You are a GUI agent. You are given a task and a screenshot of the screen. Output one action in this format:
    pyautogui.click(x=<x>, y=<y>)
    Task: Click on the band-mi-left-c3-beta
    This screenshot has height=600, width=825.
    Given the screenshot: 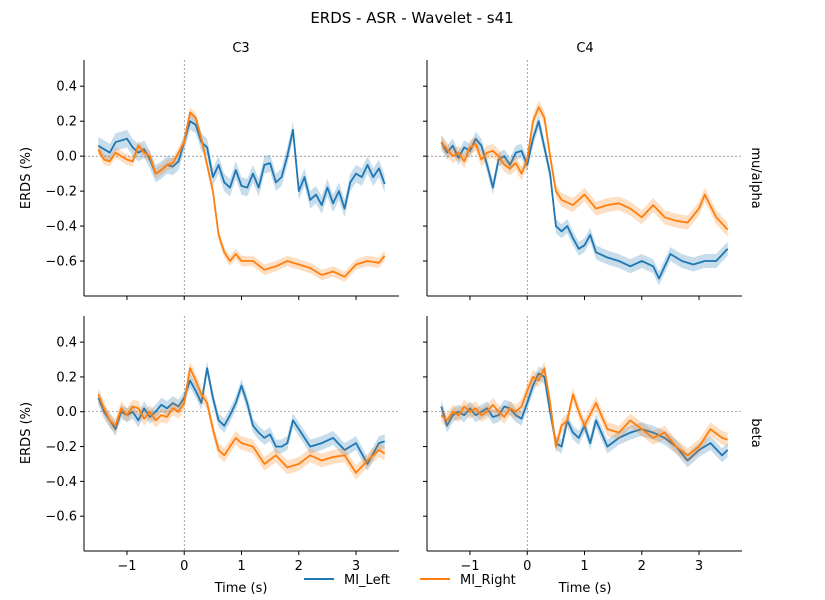 What is the action you would take?
    pyautogui.click(x=241, y=416)
    